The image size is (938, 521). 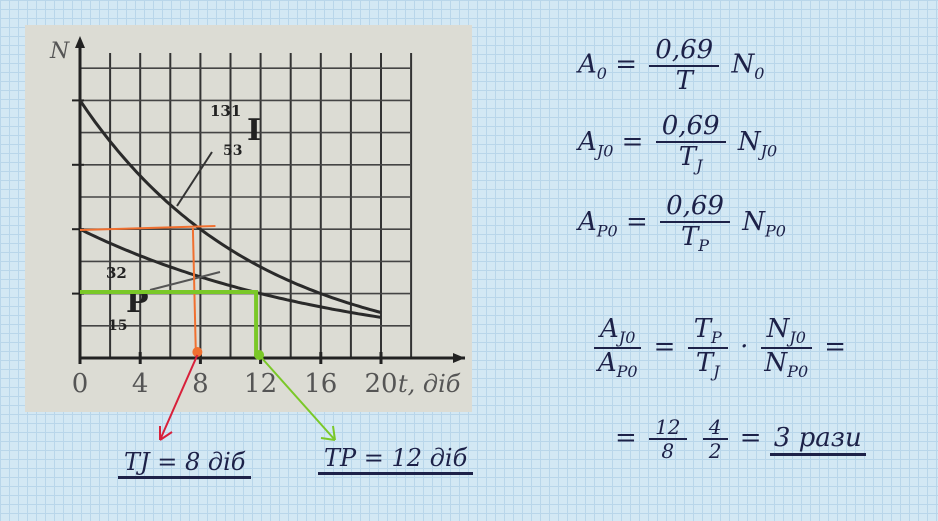 I want to click on eq-num: N, so click(x=778, y=329).